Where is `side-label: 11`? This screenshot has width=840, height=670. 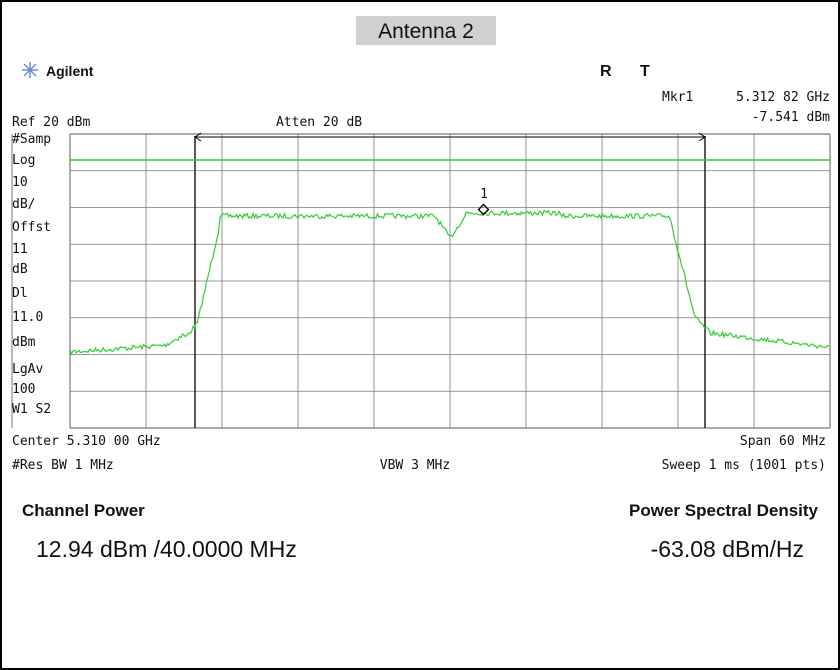
side-label: 11 is located at coordinates (20, 249).